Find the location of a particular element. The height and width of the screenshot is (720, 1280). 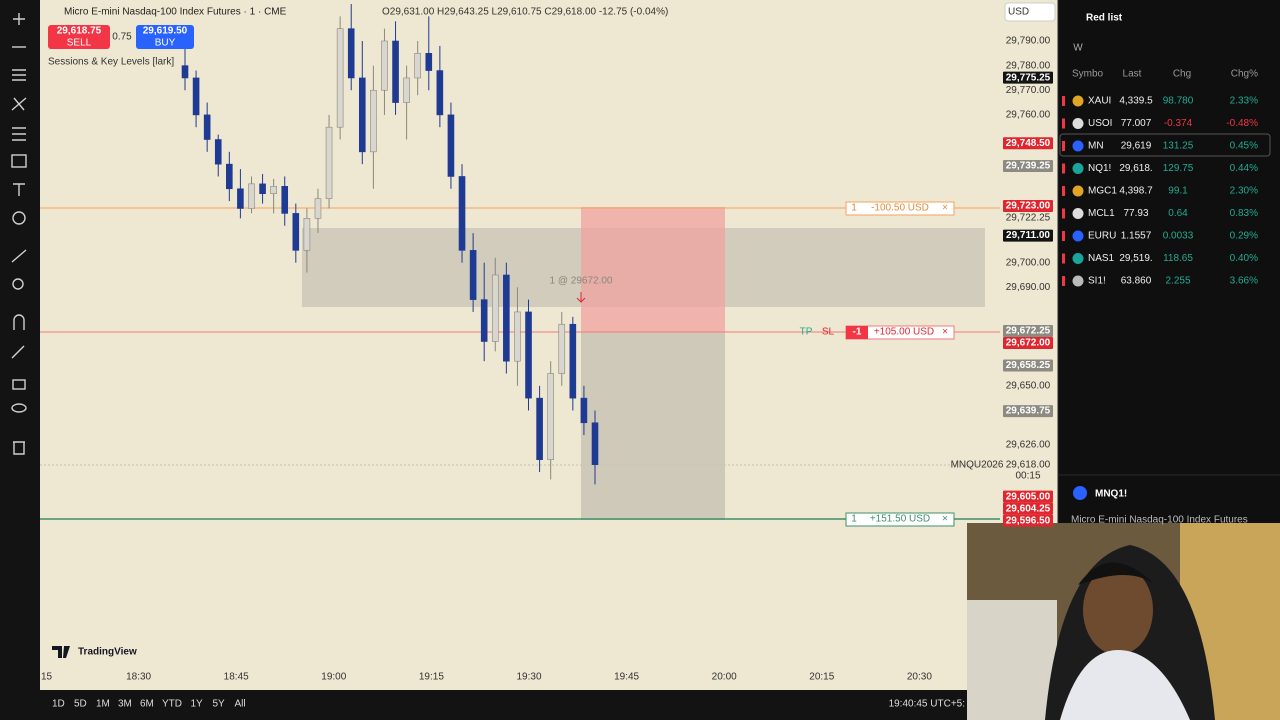

timeframe-button: 1Y is located at coordinates (197, 704).